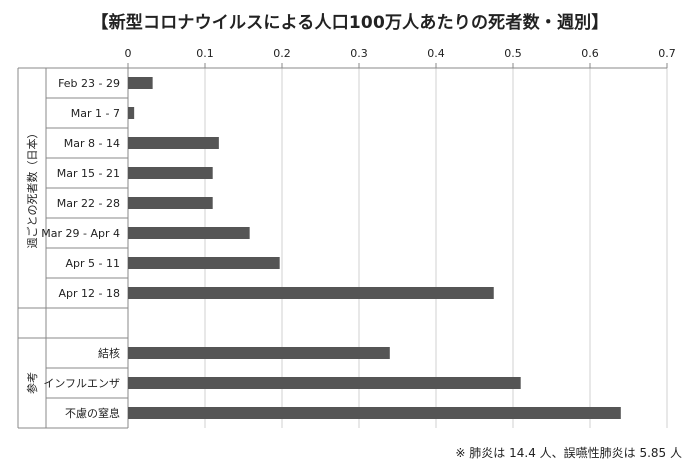  I want to click on group-label: 週ごとの死者数（日本）, so click(32, 188).